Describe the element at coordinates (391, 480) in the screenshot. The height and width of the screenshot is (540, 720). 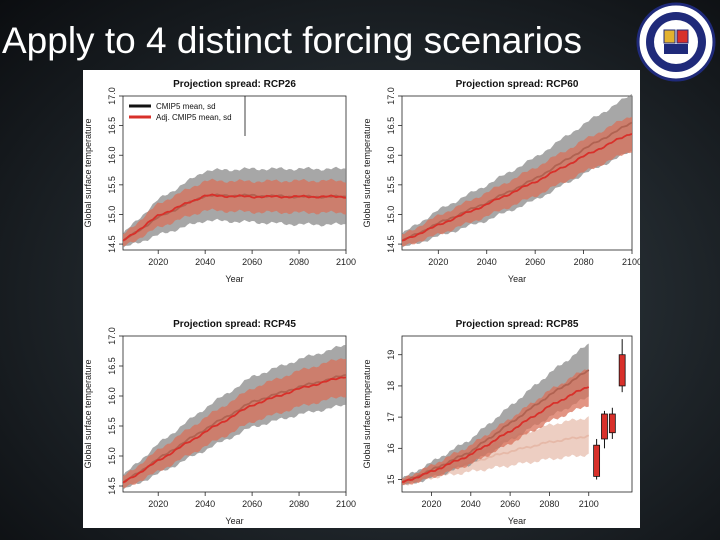
I see `y-tick-label: 15` at that location.